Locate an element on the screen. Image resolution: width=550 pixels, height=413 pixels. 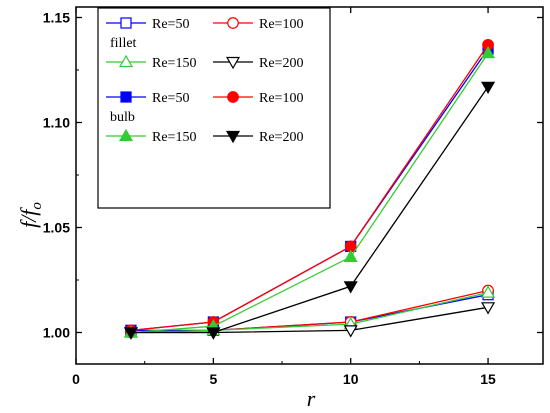
y-axis-label-sub: o is located at coordinates (37, 206).